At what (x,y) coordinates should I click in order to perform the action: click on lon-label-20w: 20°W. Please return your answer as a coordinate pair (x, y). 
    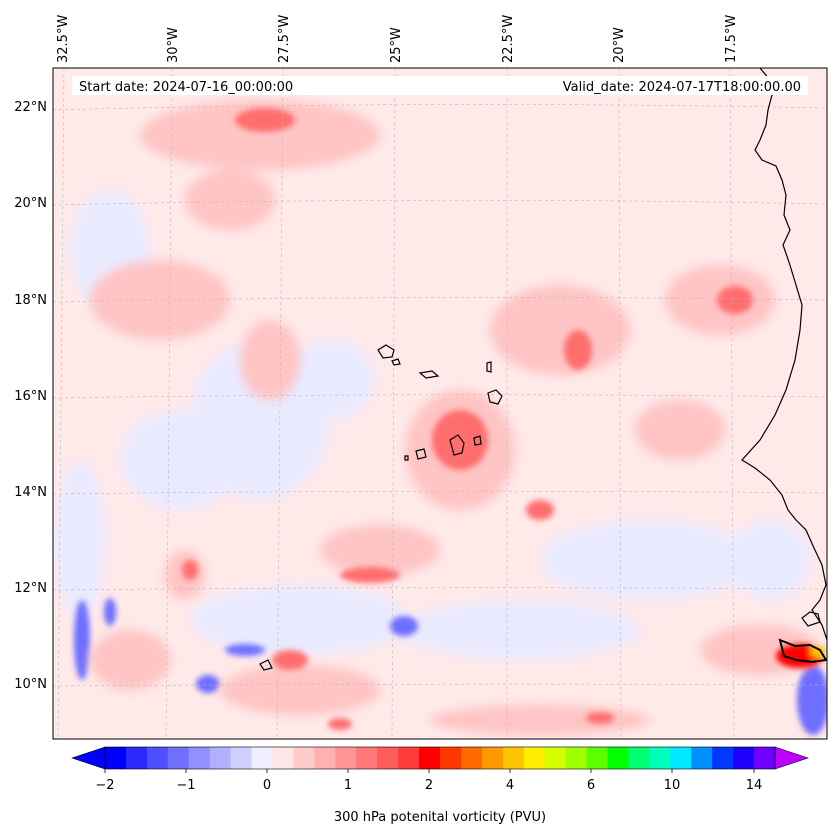
    Looking at the image, I should click on (619, 45).